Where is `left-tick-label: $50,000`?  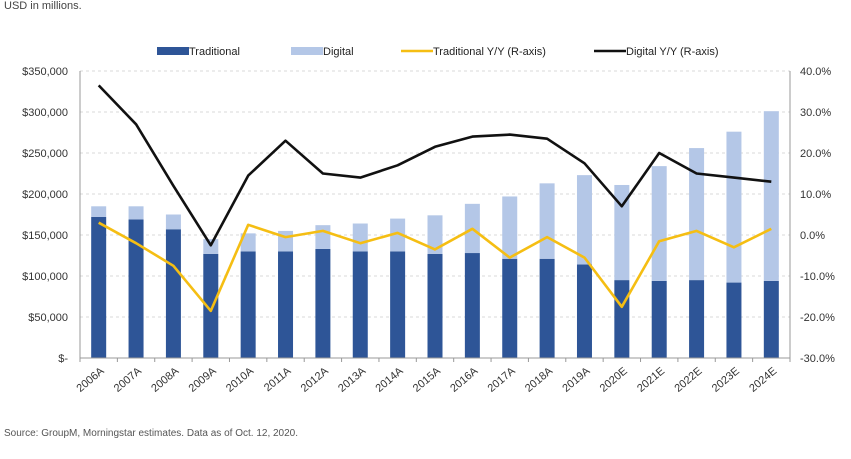
left-tick-label: $50,000 is located at coordinates (48, 318).